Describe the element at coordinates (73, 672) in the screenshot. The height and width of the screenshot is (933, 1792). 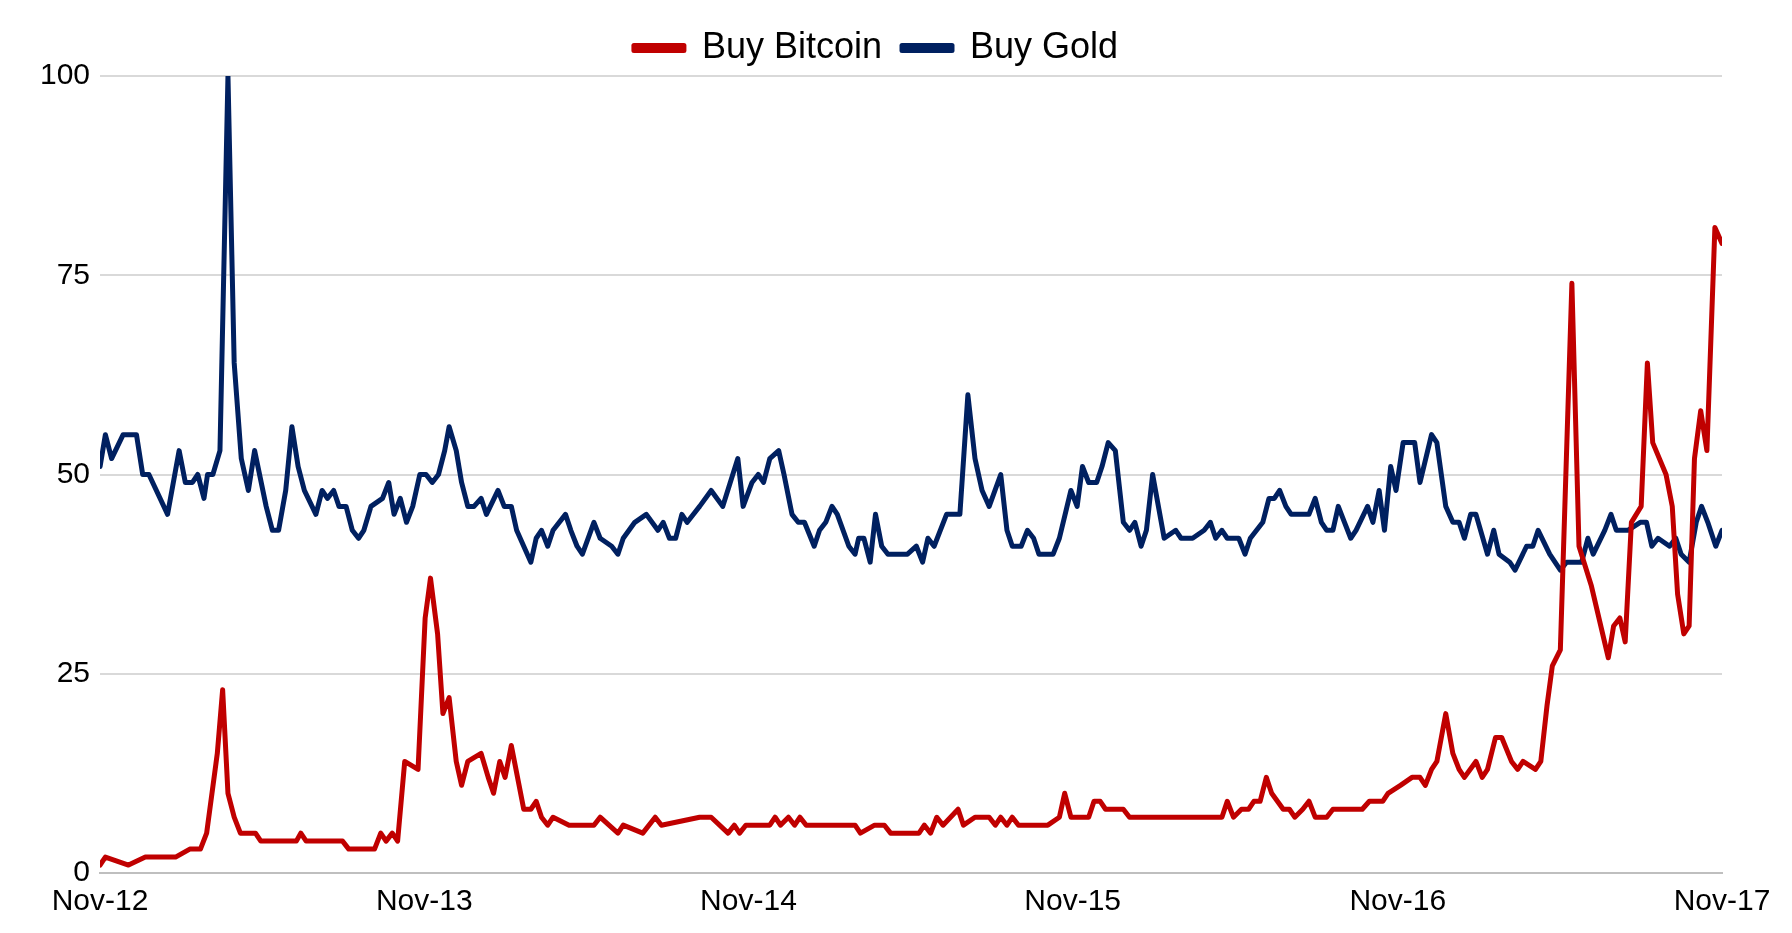
I see `y-tick-label: 25` at that location.